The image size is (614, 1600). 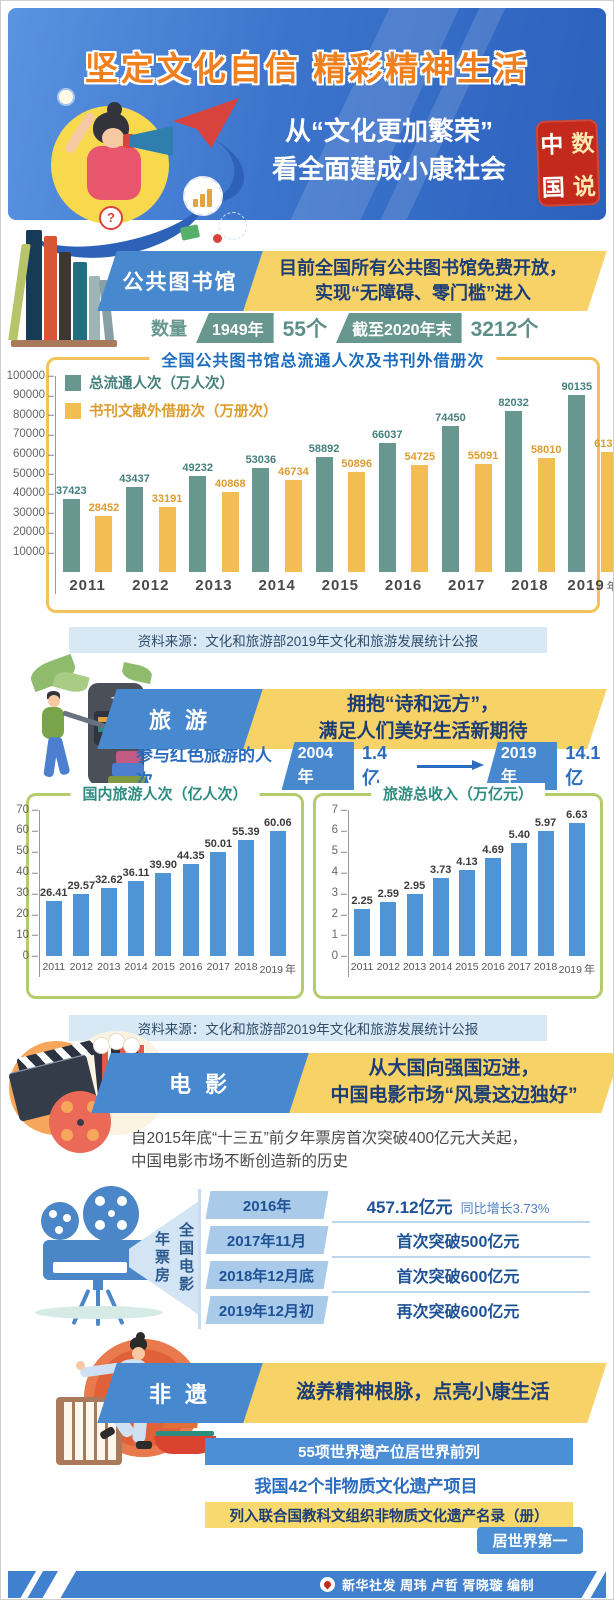 I want to click on legend-label: 总流通人次（万人次）, so click(x=161, y=384).